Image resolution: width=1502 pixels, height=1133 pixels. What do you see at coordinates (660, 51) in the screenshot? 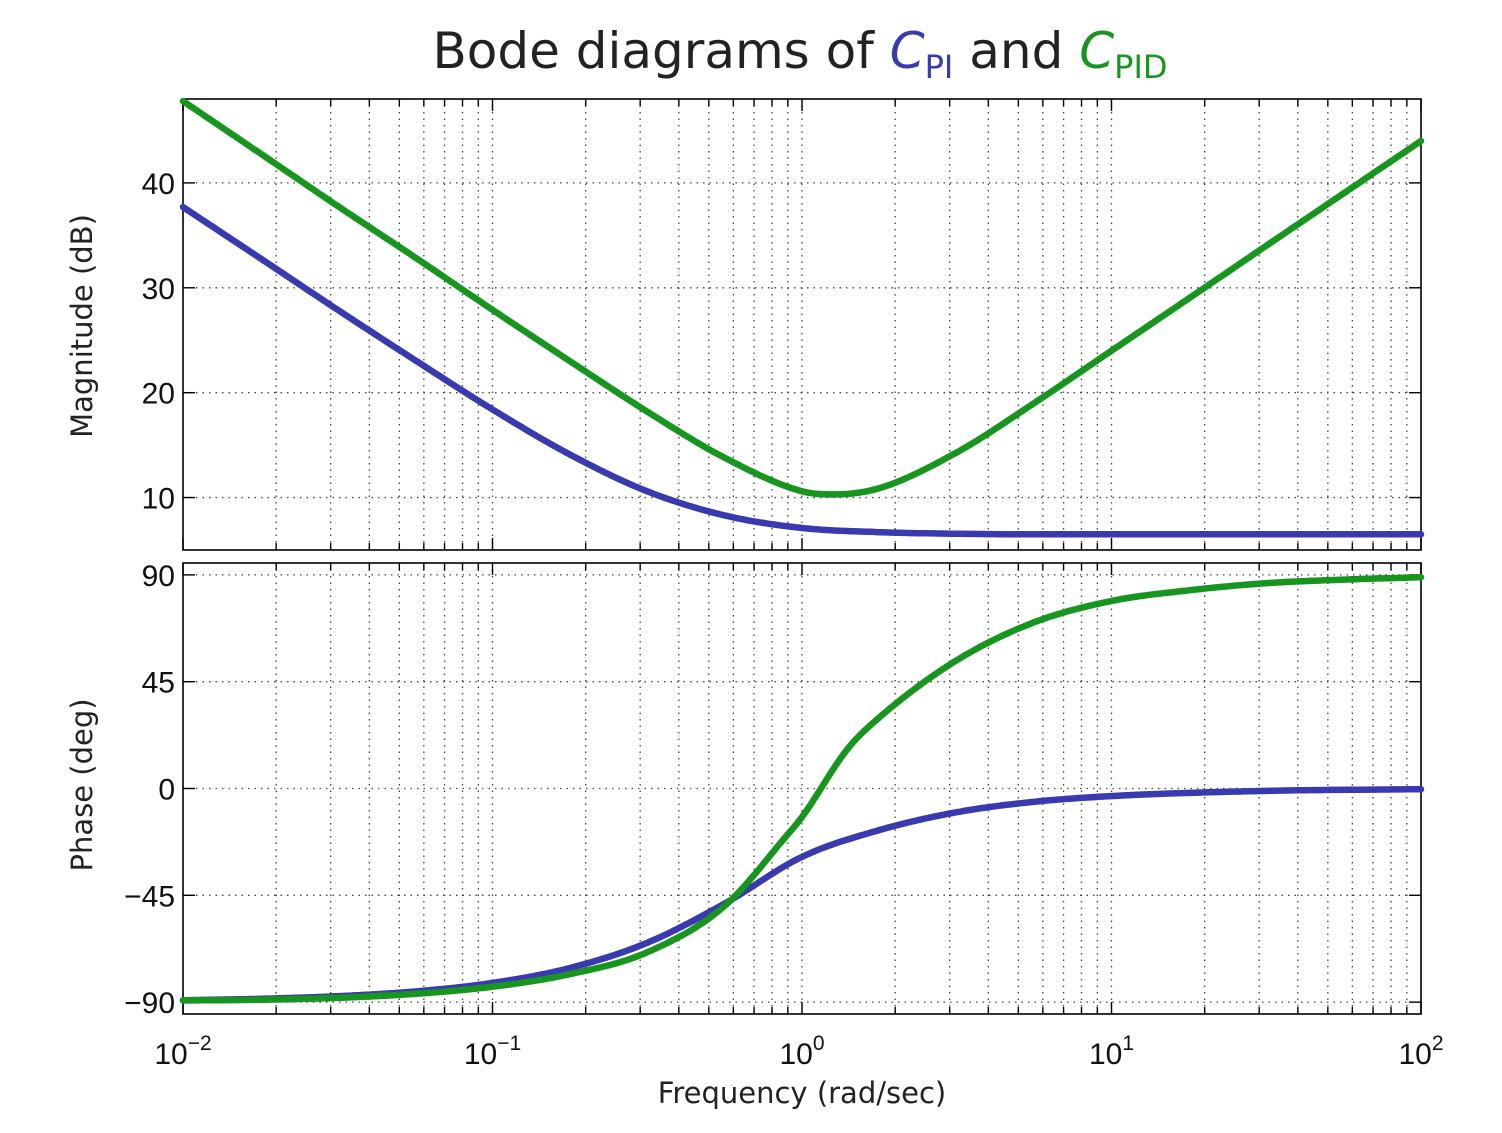
I see `title-prefix: Bode diagrams of` at bounding box center [660, 51].